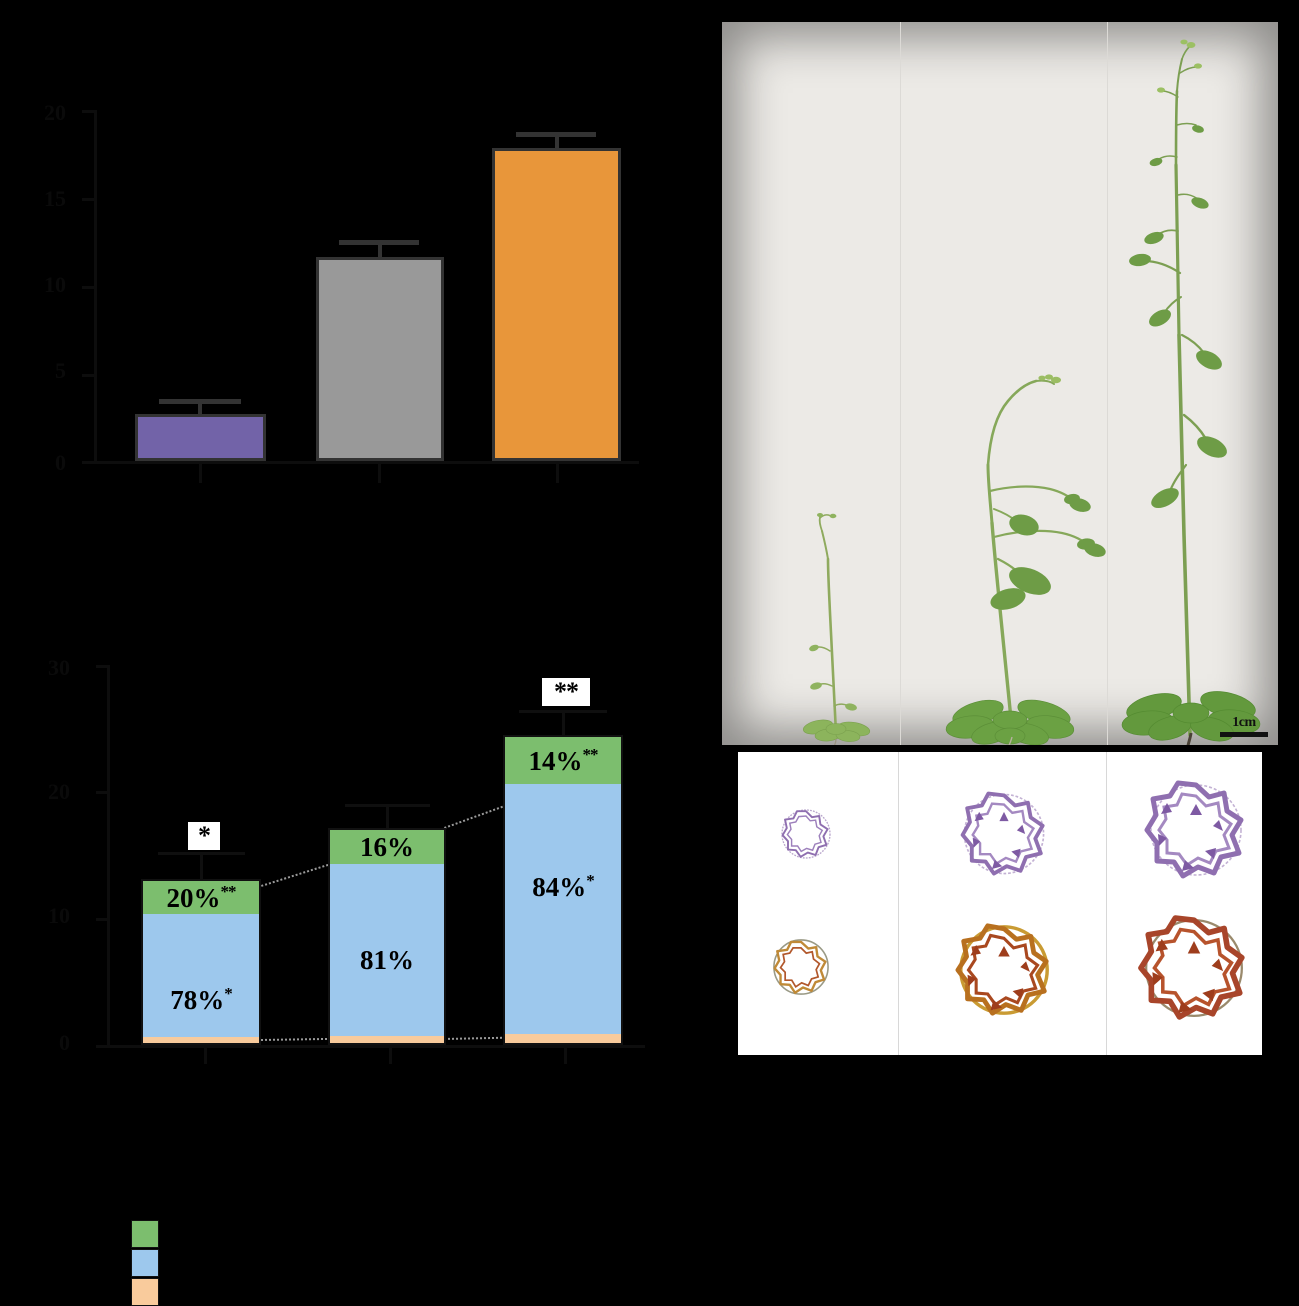 The image size is (1299, 1306). I want to click on stacked-bar-3-orange-segment, so click(563, 1038).